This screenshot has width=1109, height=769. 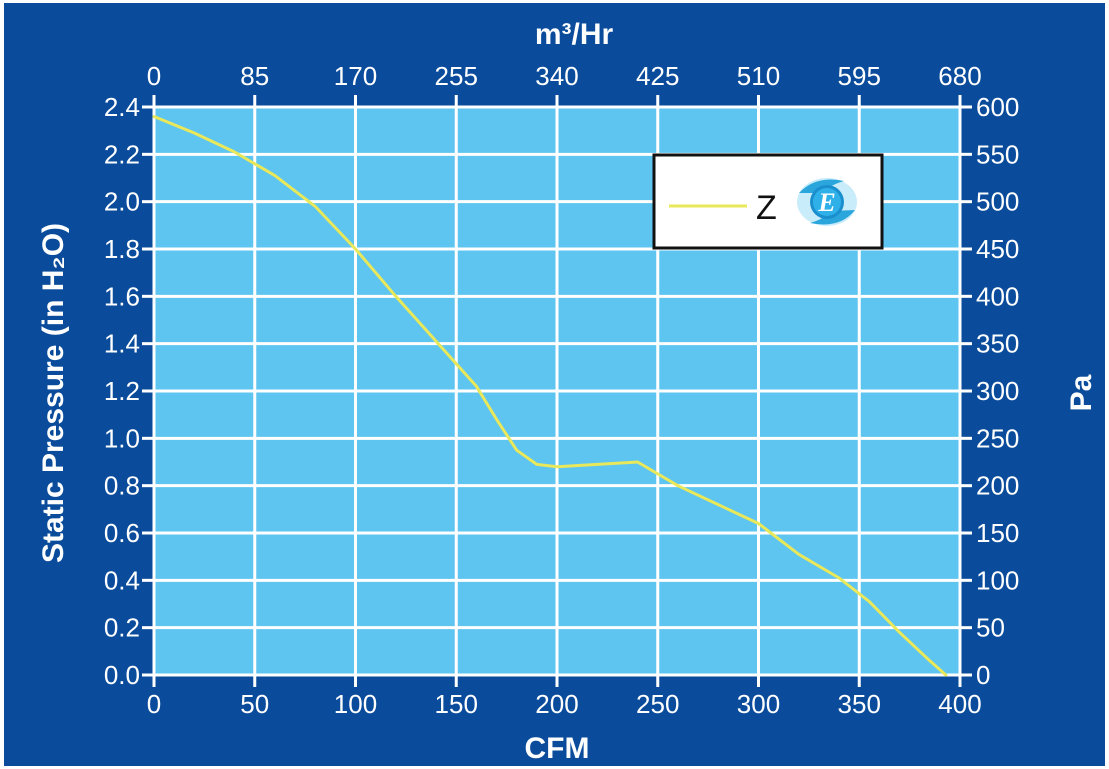 I want to click on y-tick-label: 0.6, so click(x=122, y=533).